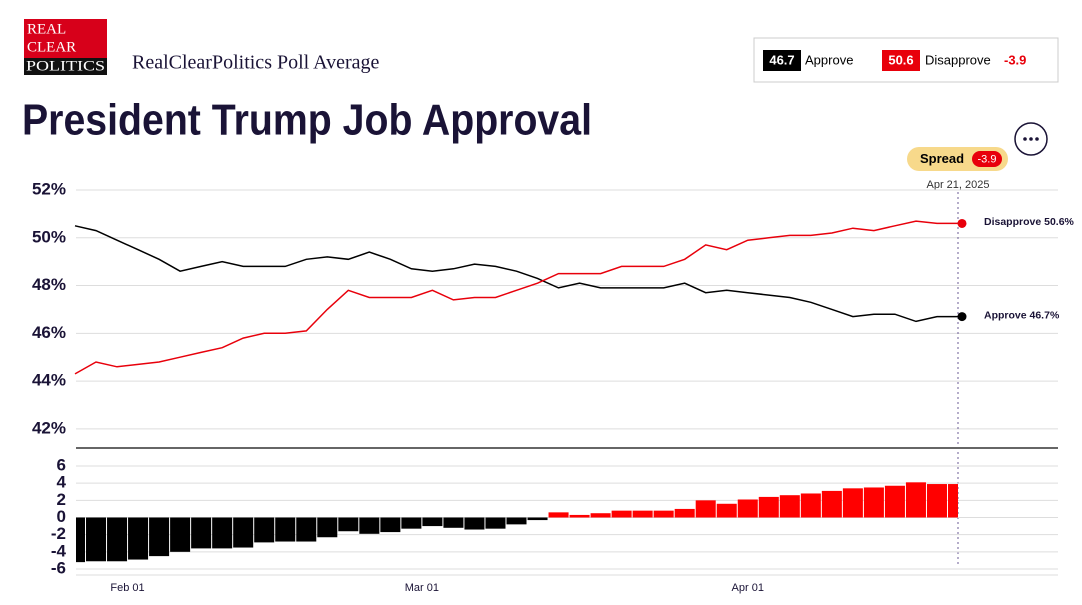 This screenshot has height=605, width=1082. Describe the element at coordinates (61, 499) in the screenshot. I see `y-tick-label: 2` at that location.